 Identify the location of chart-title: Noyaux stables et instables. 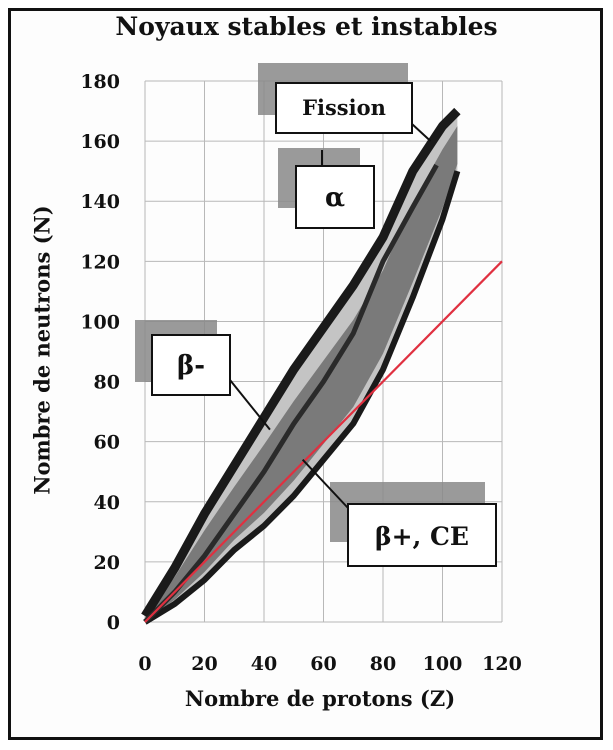
(306, 26).